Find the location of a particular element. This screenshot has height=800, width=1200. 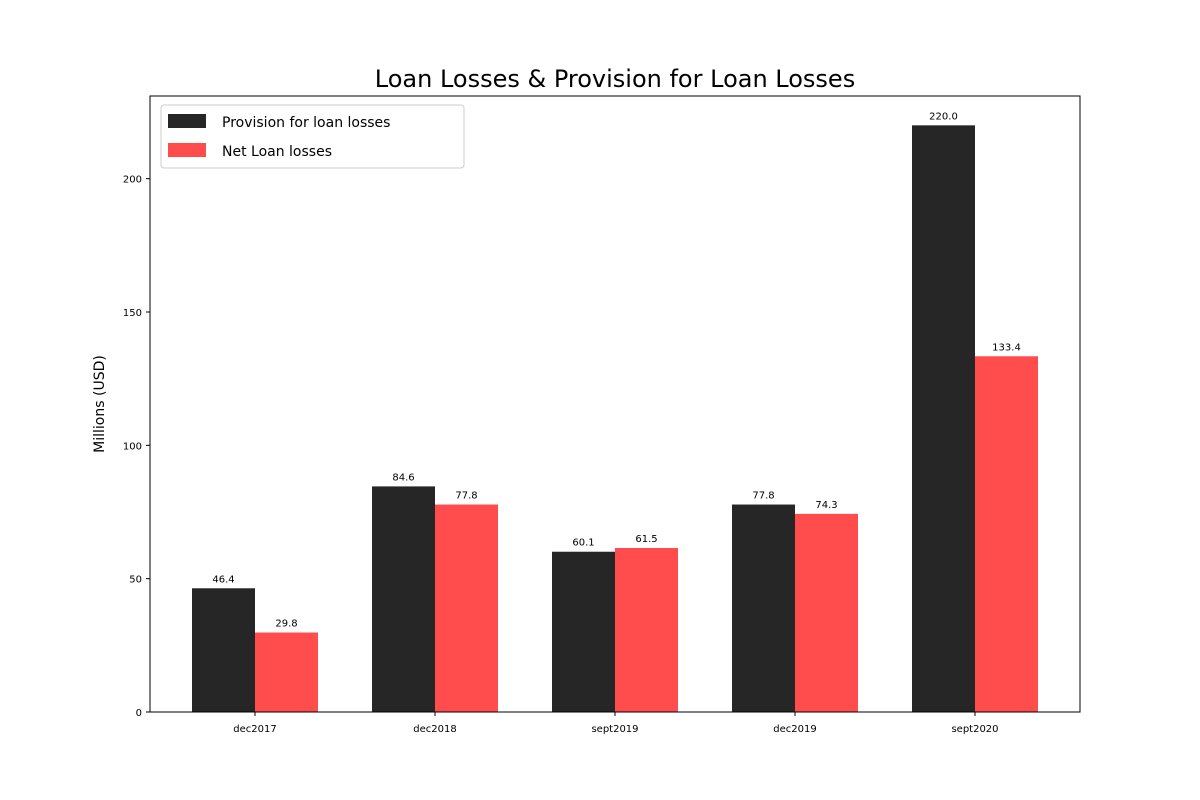

bar-net-loss-sept2020 is located at coordinates (1006, 534).